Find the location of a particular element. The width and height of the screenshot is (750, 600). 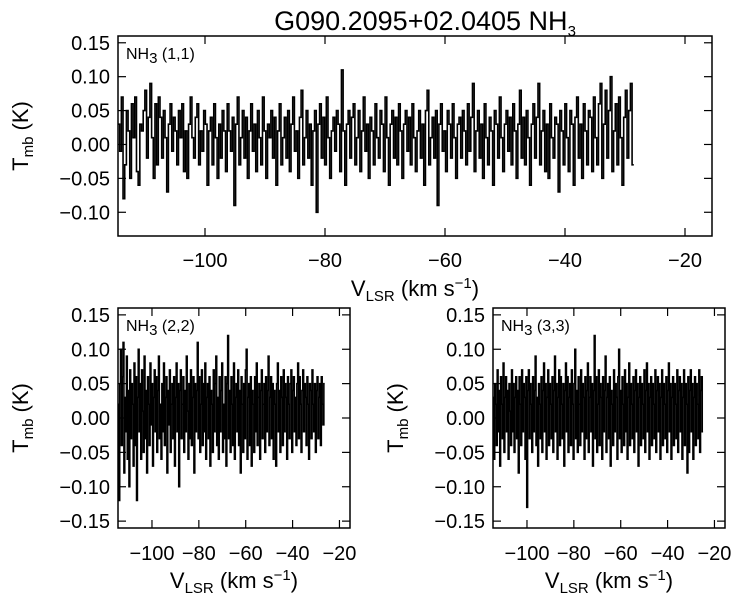

figure-title: G090.2095+02.0405 NH3 is located at coordinates (425, 23).